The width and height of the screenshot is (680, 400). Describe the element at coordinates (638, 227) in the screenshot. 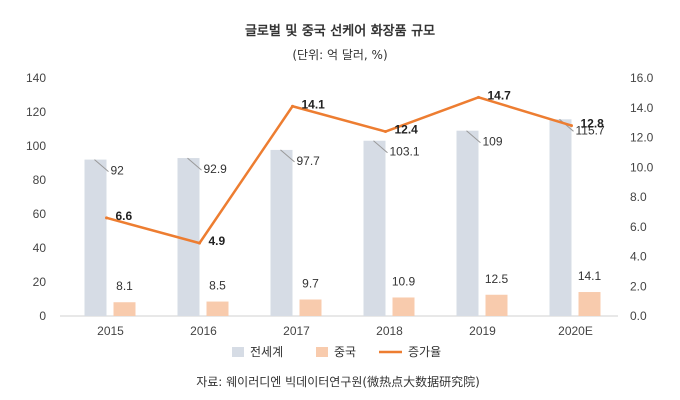

I see `y-right-tick-label: 6.0` at that location.